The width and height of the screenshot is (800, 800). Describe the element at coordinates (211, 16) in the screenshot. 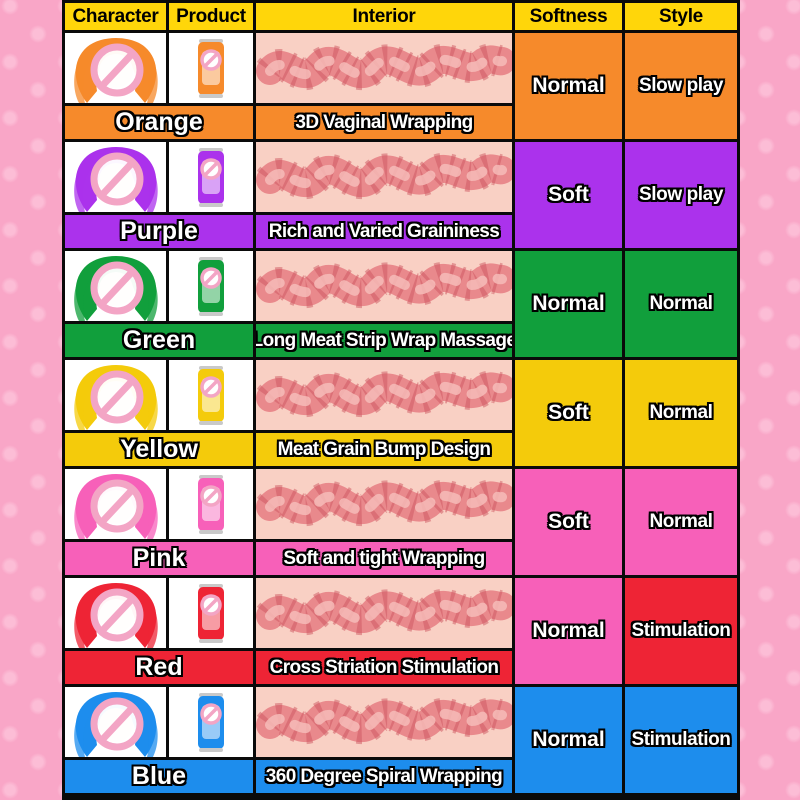

I see `header-cell-product: Product` at that location.